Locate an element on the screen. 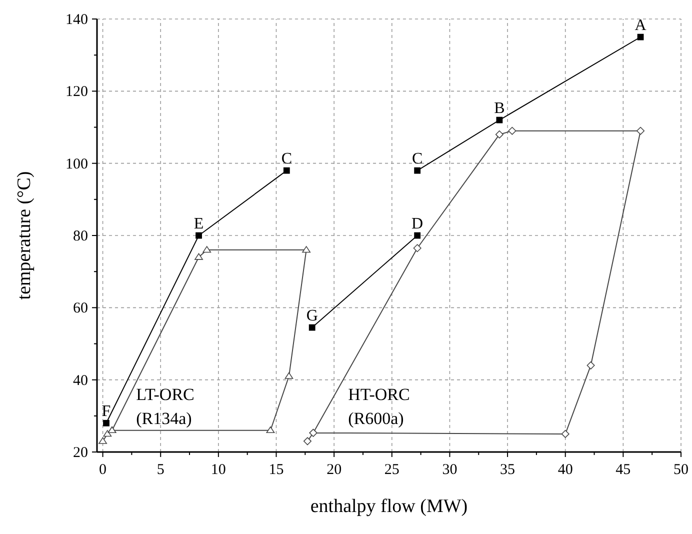  annotation: E is located at coordinates (199, 224).